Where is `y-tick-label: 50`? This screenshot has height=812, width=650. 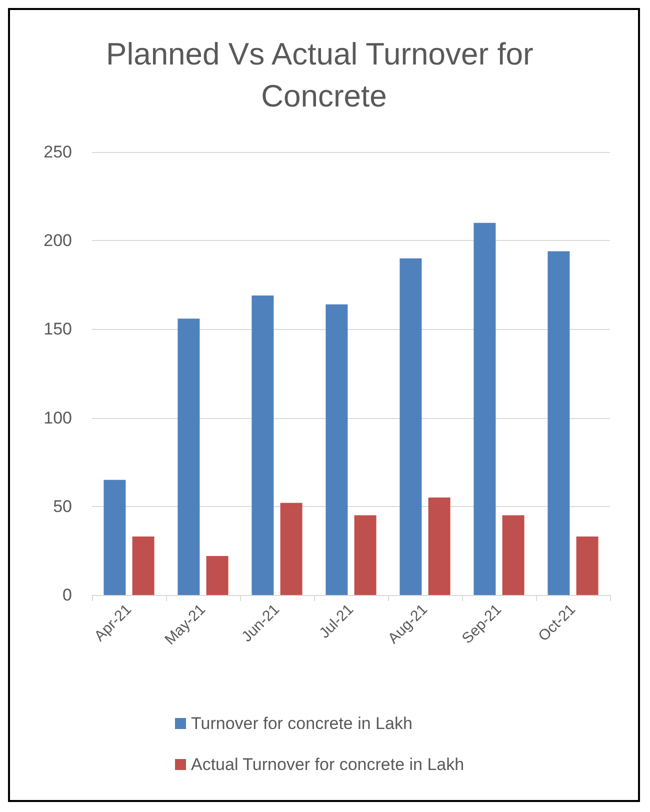
y-tick-label: 50 is located at coordinates (62, 506).